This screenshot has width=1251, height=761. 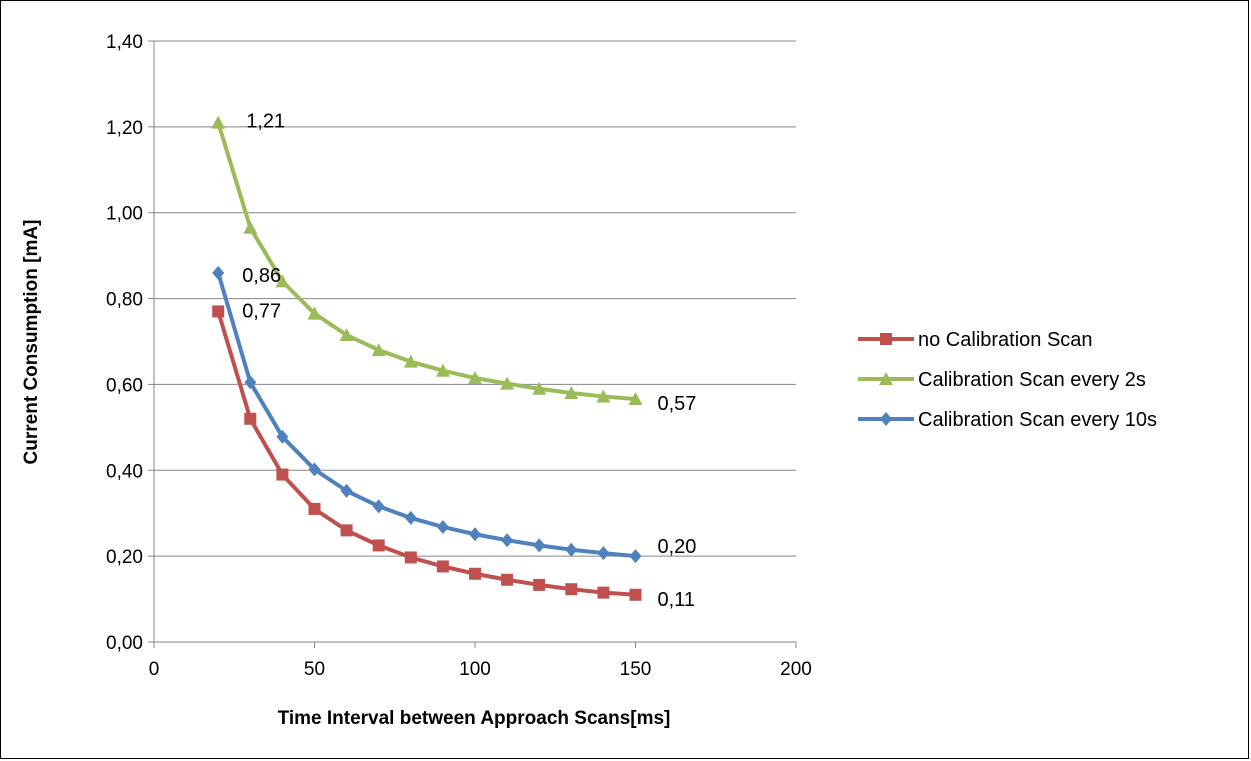 I want to click on x-tick-label: 100, so click(x=475, y=669).